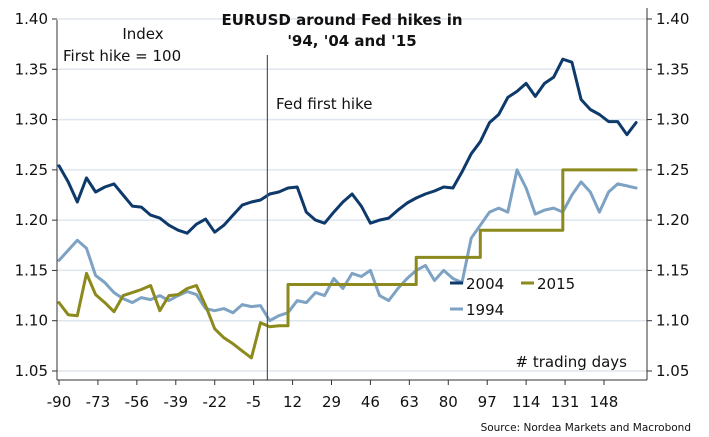 This screenshot has height=437, width=709. Describe the element at coordinates (672, 19) in the screenshot. I see `y-tick-label-right: 1.40` at that location.